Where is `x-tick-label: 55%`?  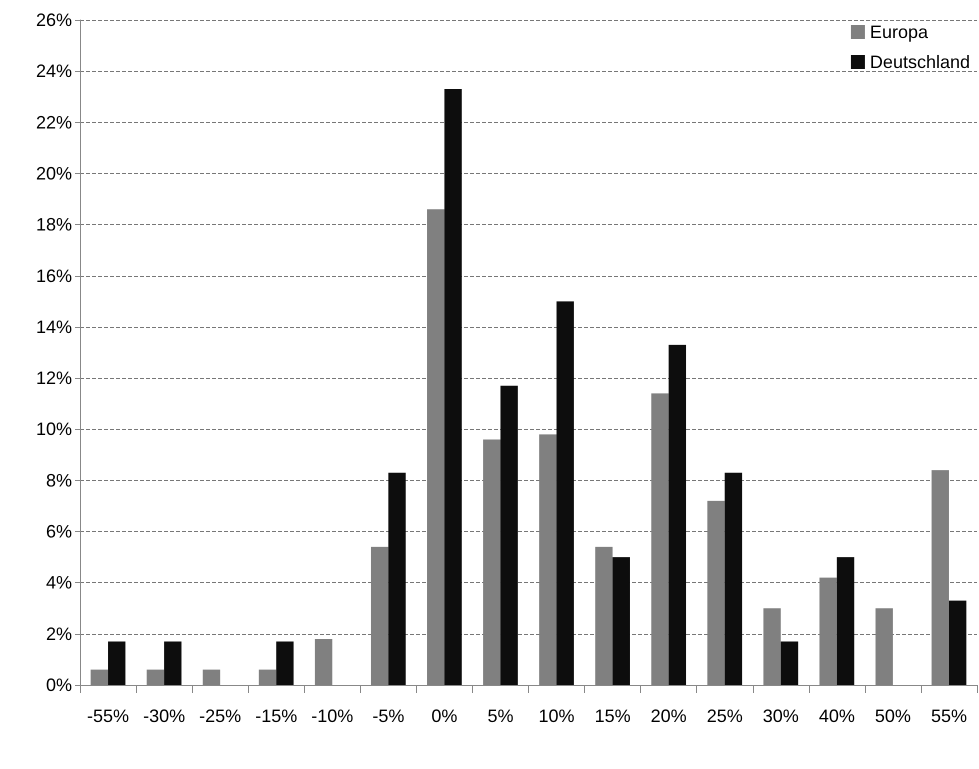 x-tick-label: 55% is located at coordinates (948, 716).